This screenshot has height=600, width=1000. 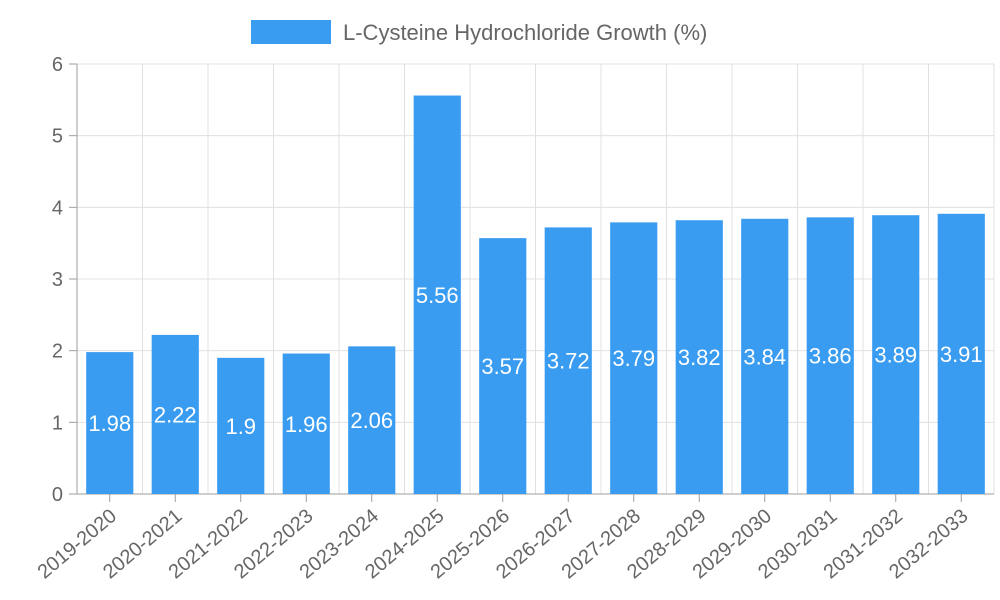 I want to click on y-tick-label: 0, so click(x=57, y=495).